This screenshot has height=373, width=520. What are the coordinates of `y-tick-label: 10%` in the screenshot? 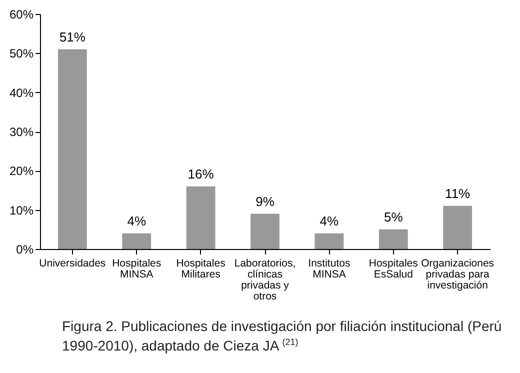 It's located at (21, 210).